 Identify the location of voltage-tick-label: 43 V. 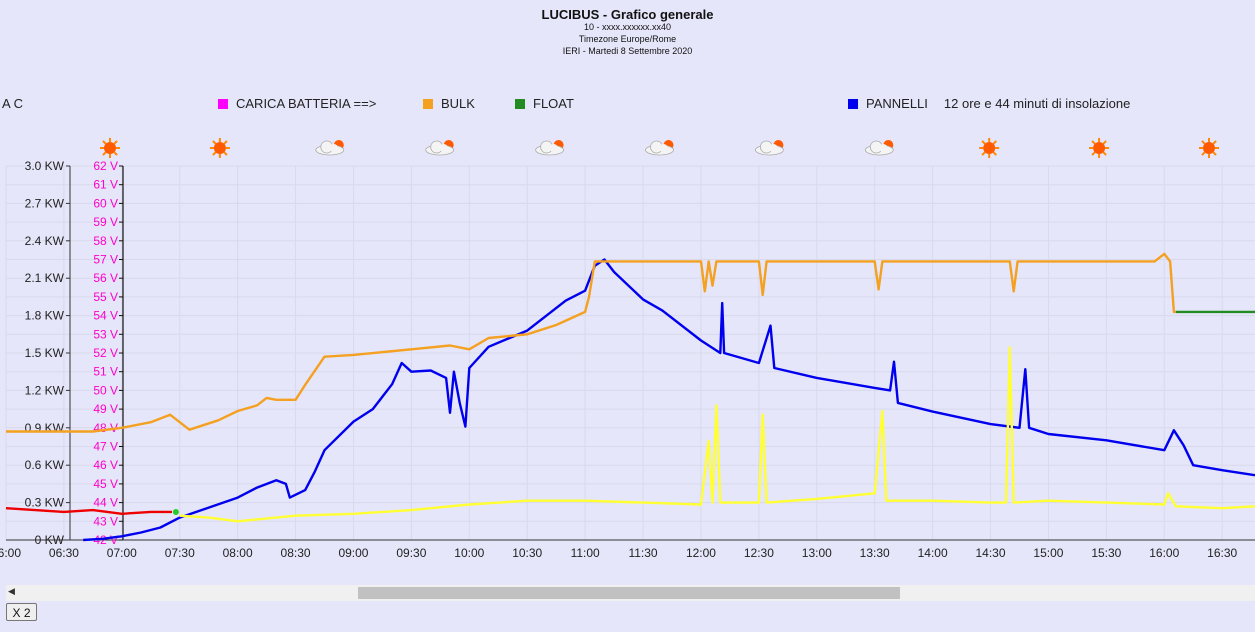
(105, 521).